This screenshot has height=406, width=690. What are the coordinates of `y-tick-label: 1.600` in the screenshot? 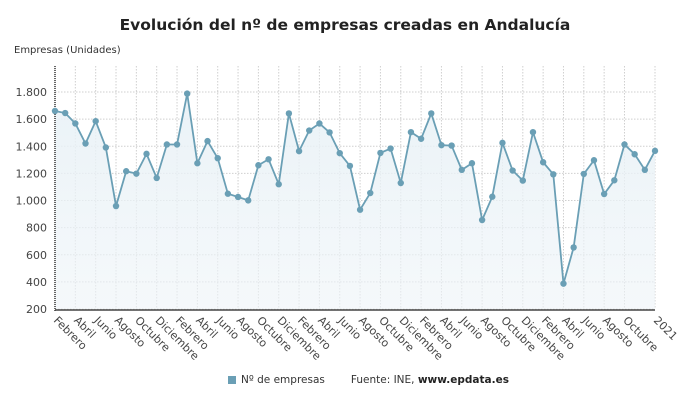 It's located at (32, 119).